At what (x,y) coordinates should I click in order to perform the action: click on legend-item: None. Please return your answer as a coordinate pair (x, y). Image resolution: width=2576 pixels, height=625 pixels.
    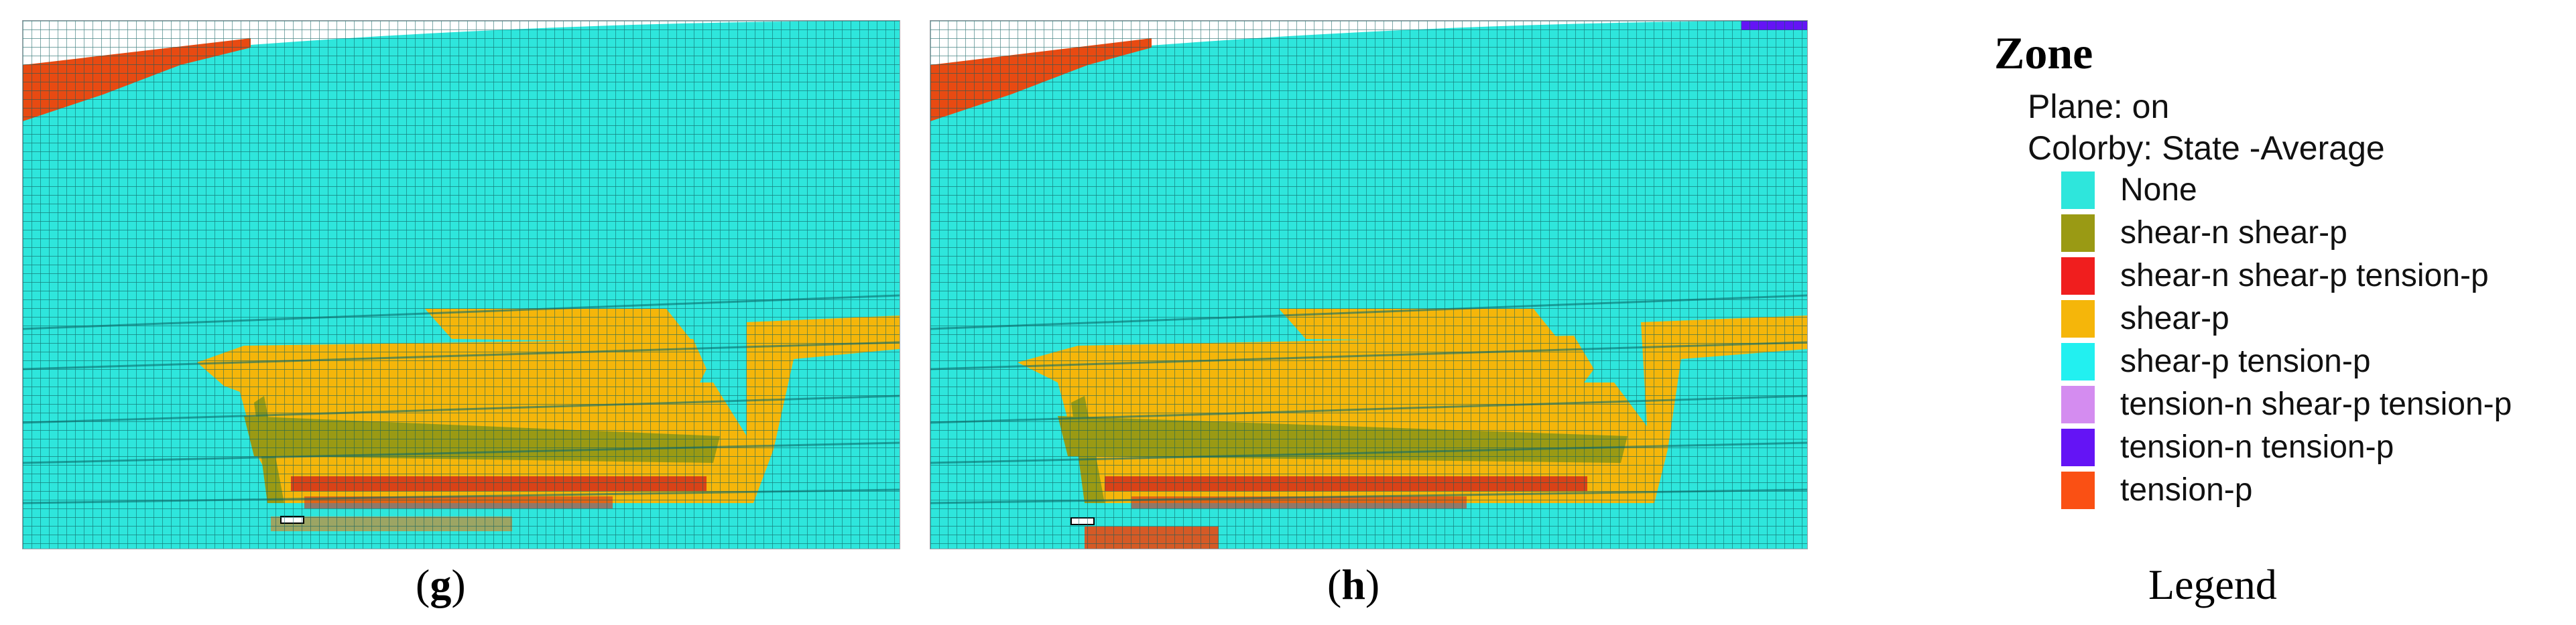
    Looking at the image, I should click on (2316, 189).